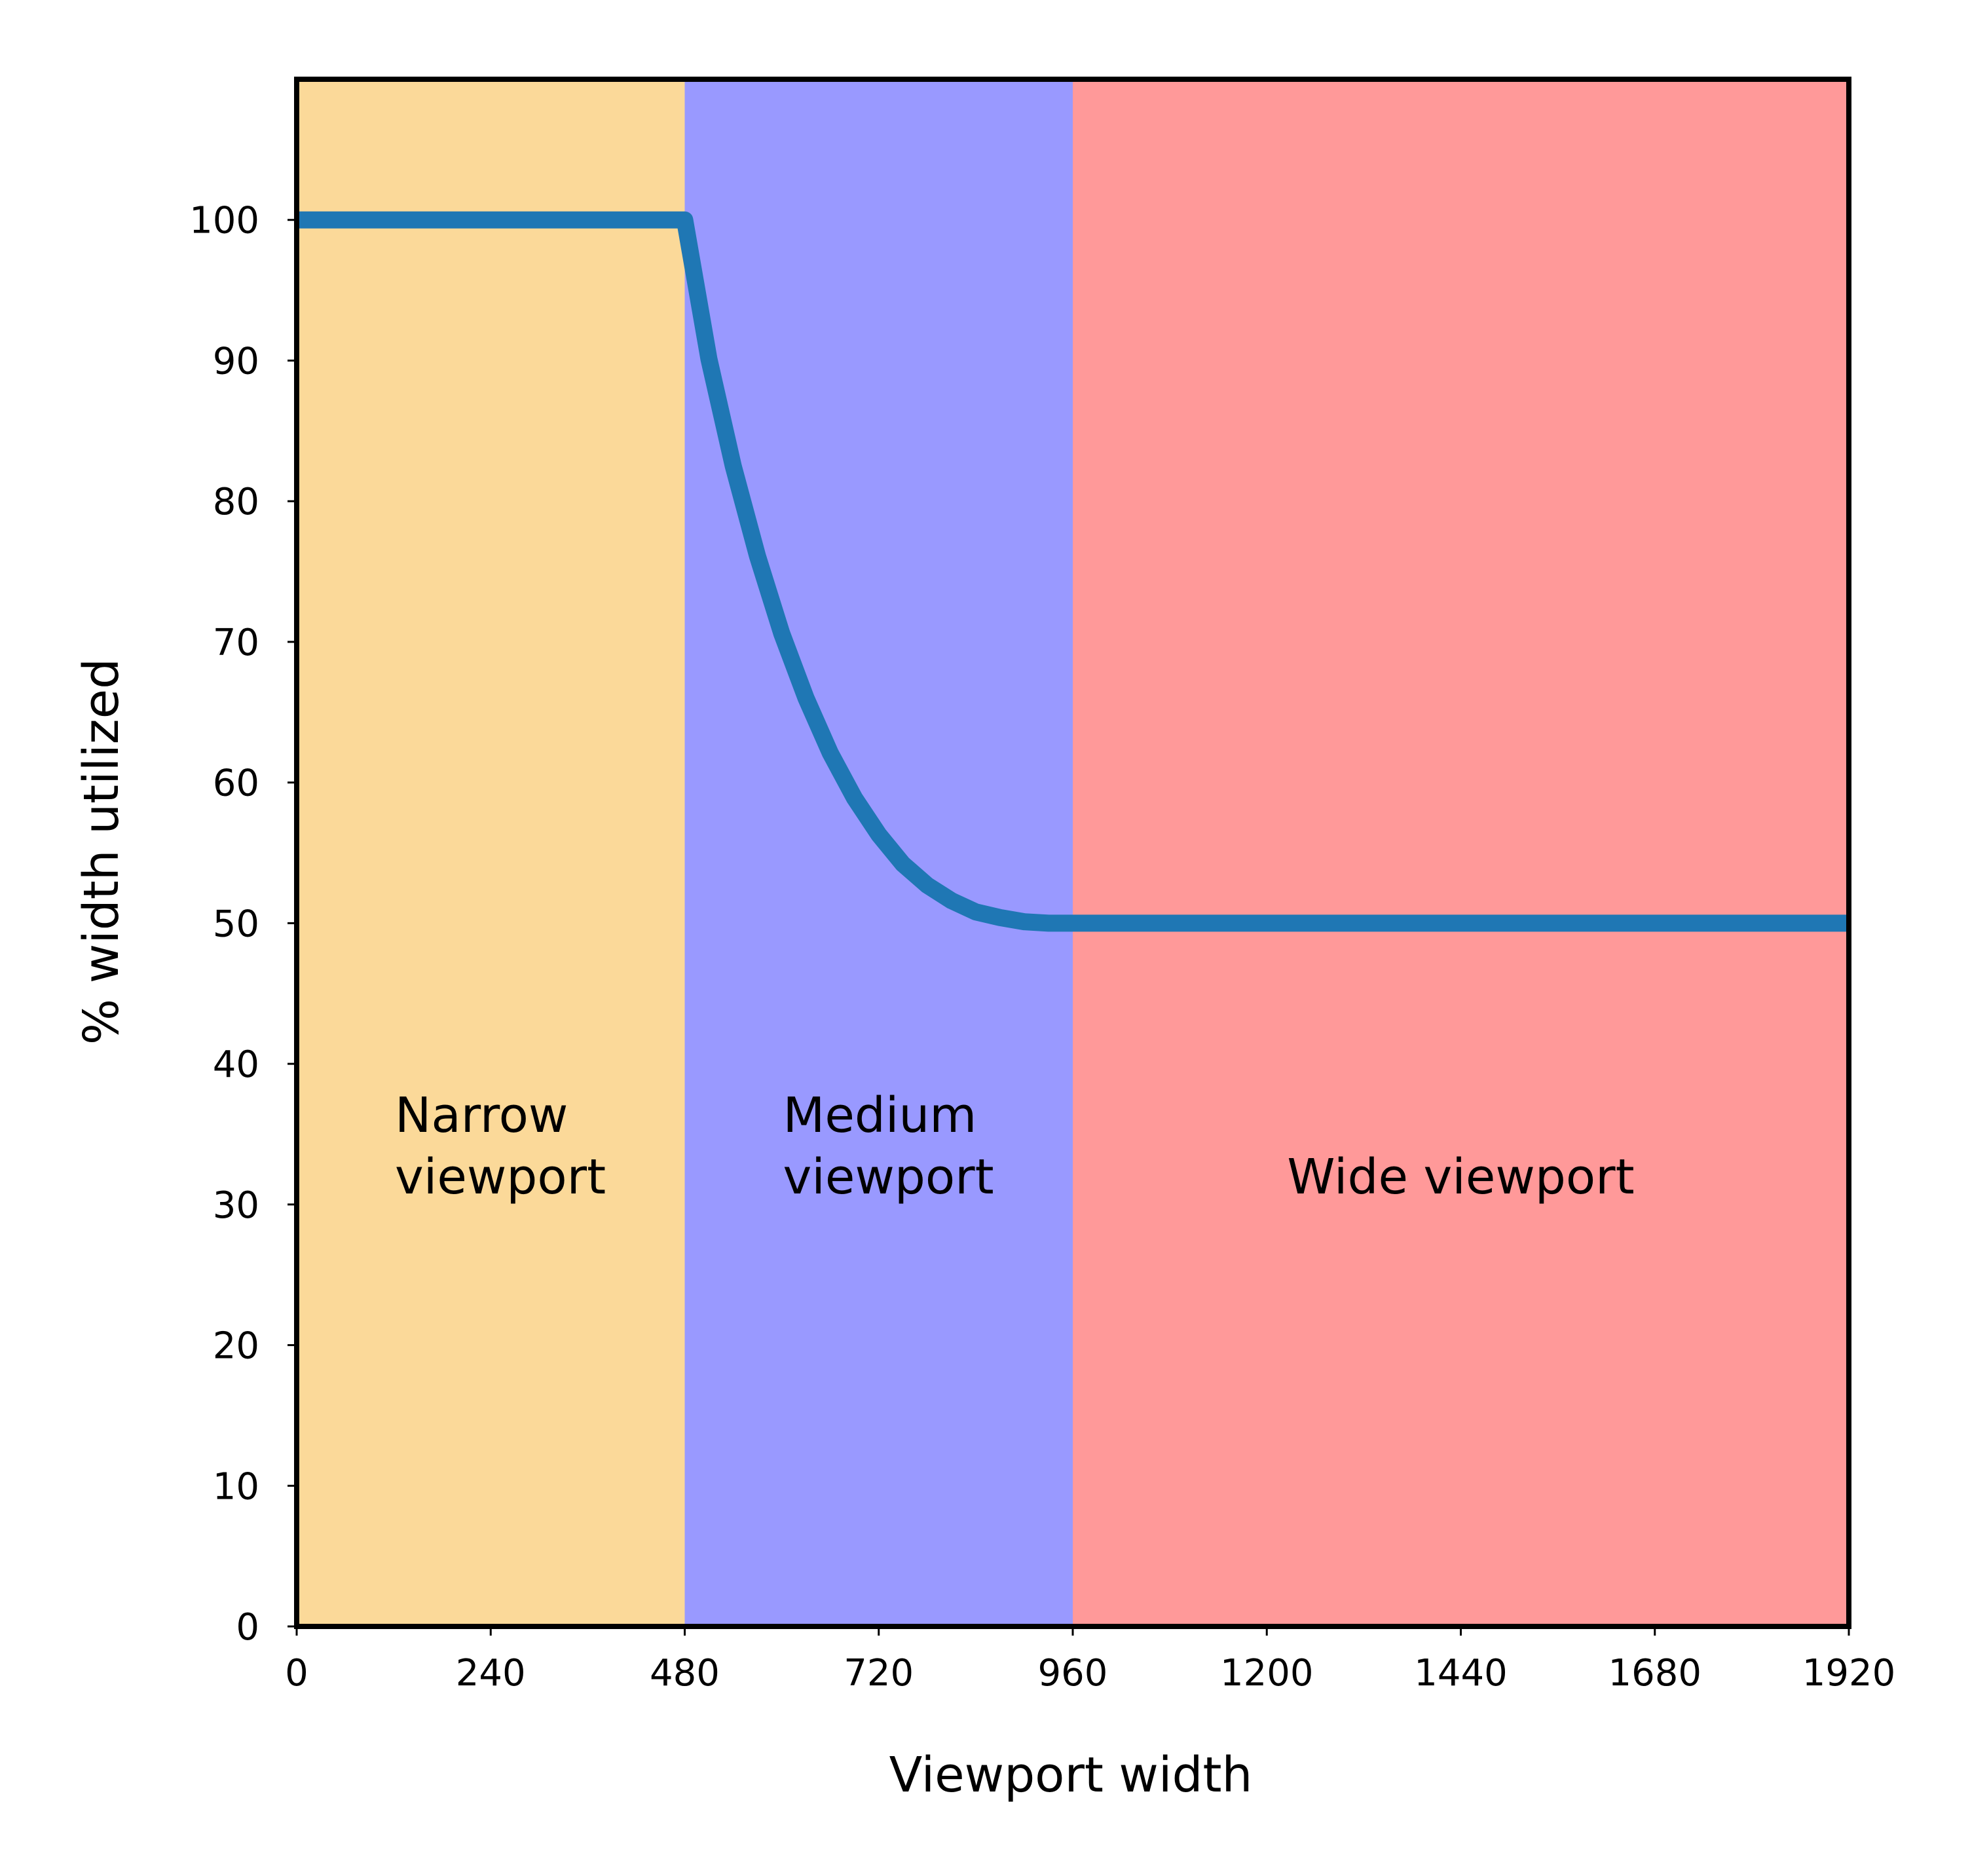 Image resolution: width=1970 pixels, height=1876 pixels. What do you see at coordinates (685, 1674) in the screenshot?
I see `x-tick-label: 480` at bounding box center [685, 1674].